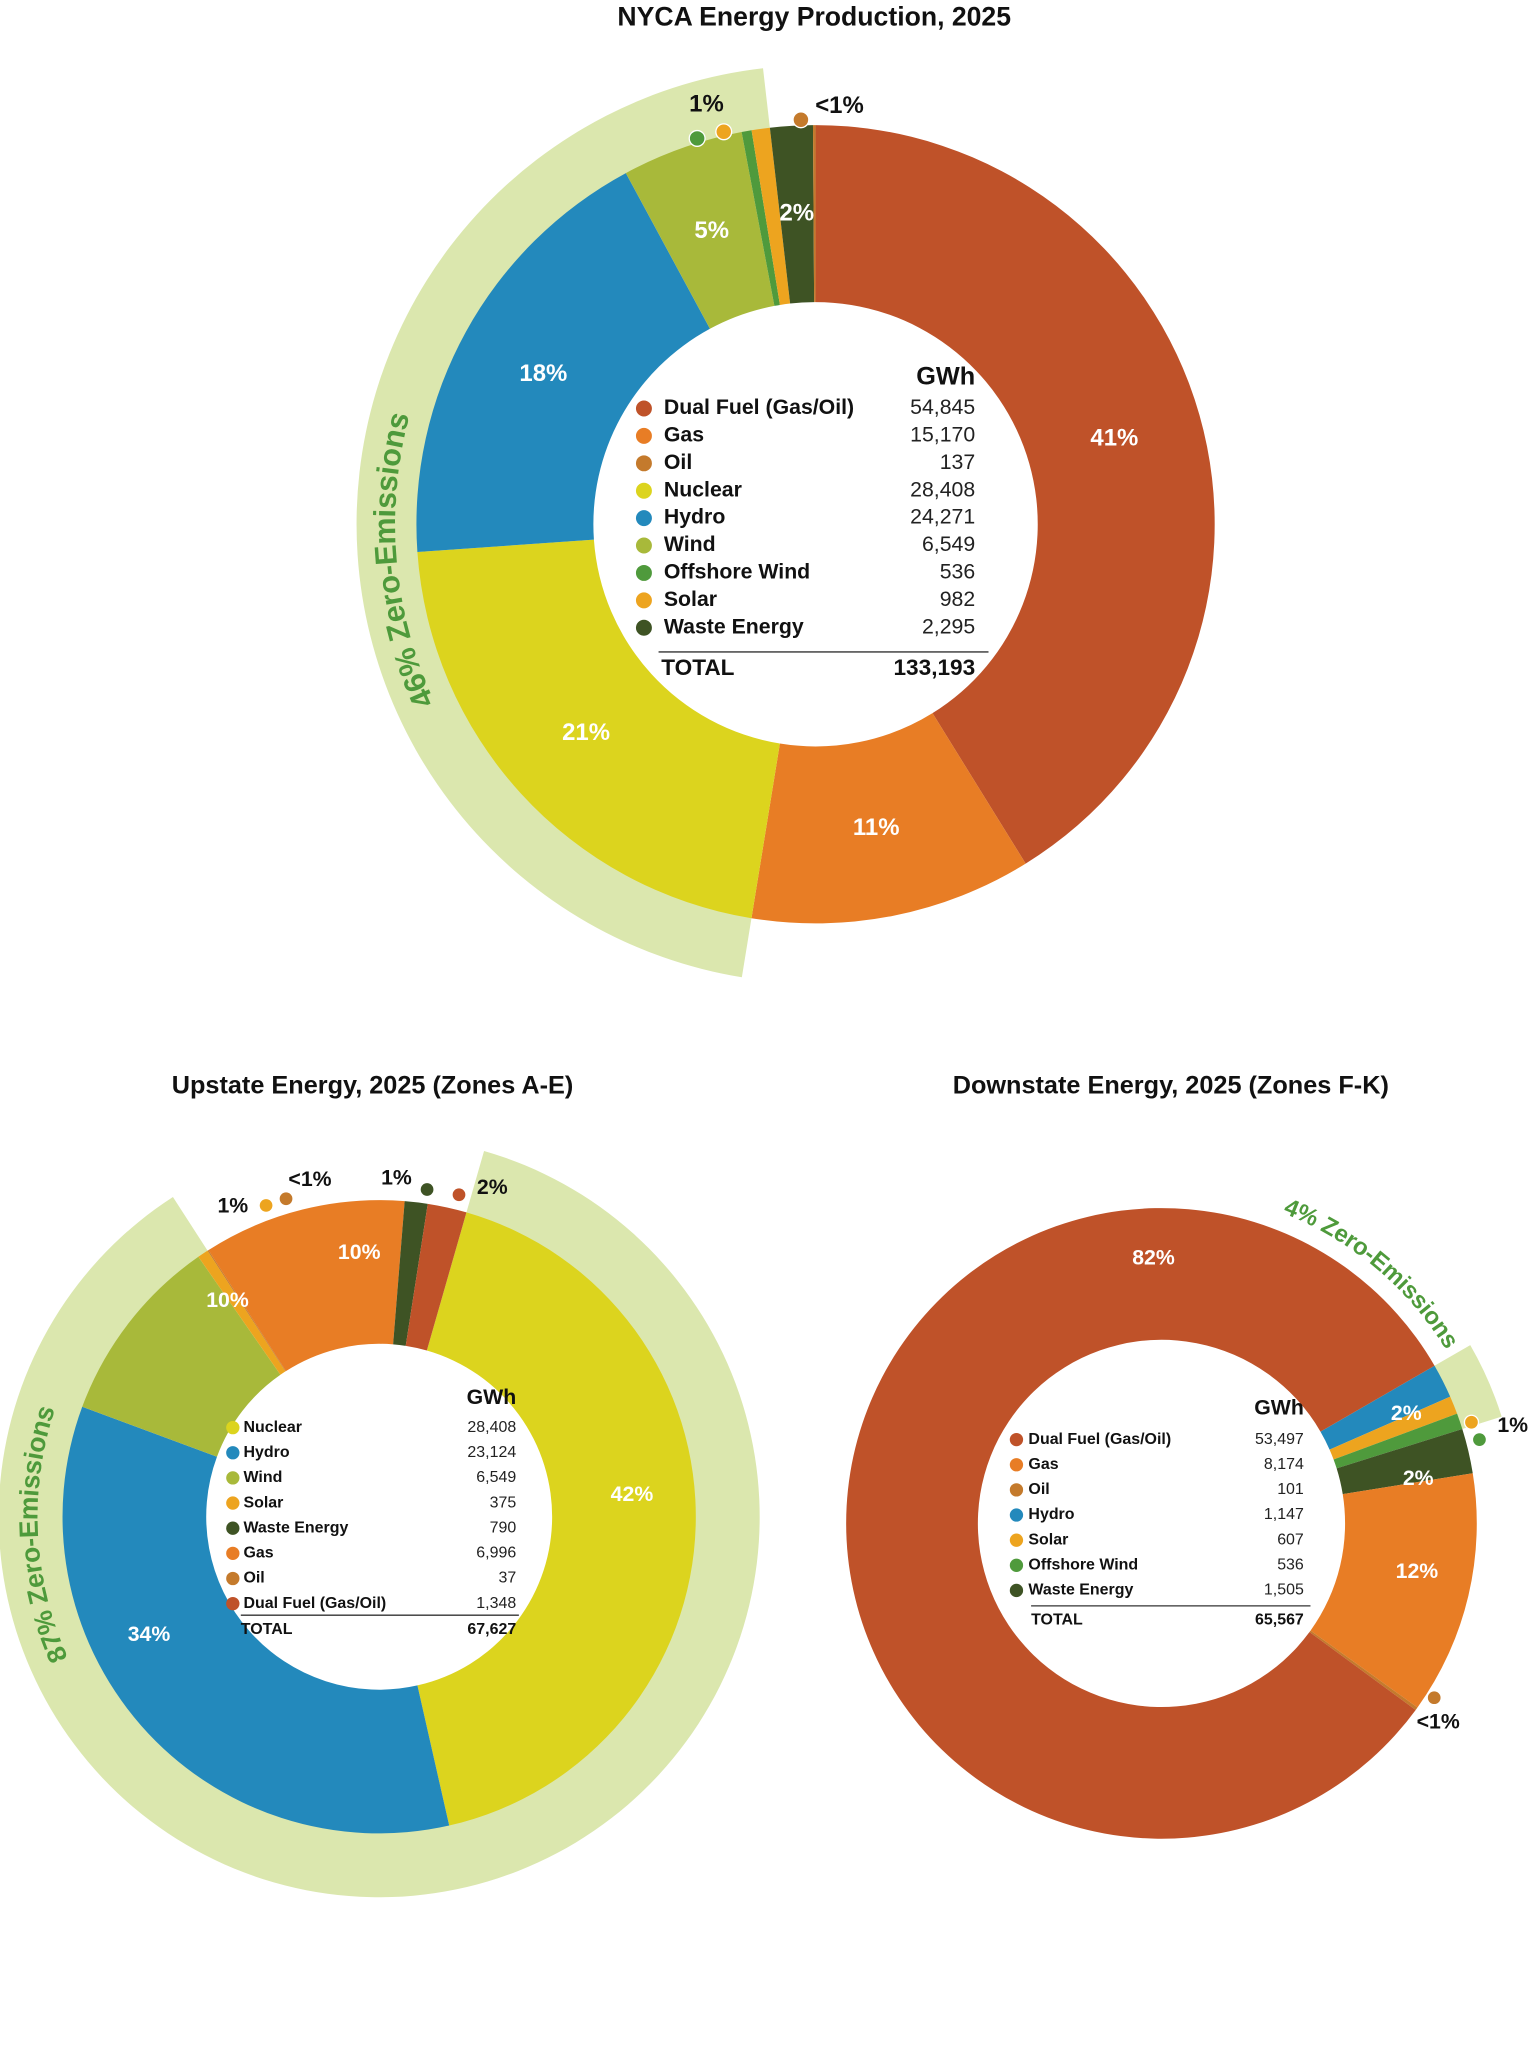  I want to click on legend-name: Waste Energy, so click(1080, 1590).